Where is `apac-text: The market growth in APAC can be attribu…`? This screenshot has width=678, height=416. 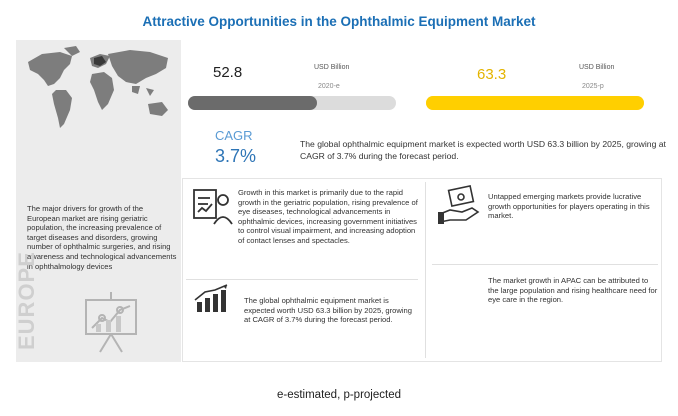 apac-text: The market growth in APAC can be attribu… is located at coordinates (573, 290).